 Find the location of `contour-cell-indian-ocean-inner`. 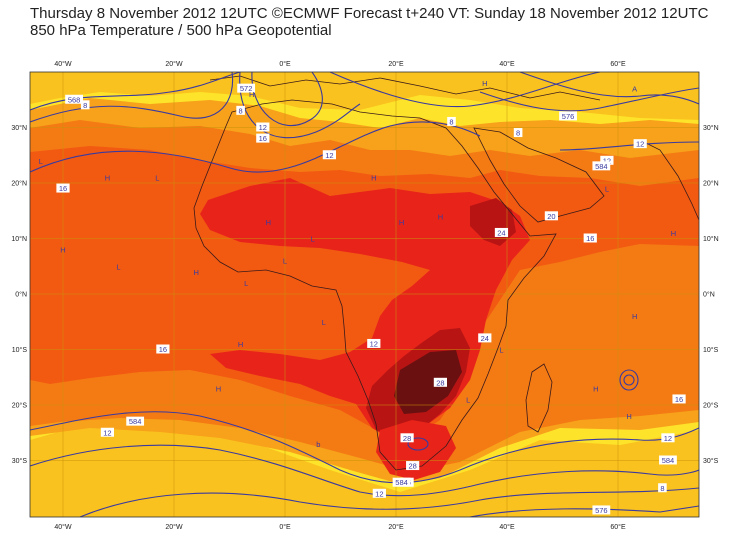

contour-cell-indian-ocean-inner is located at coordinates (629, 380).